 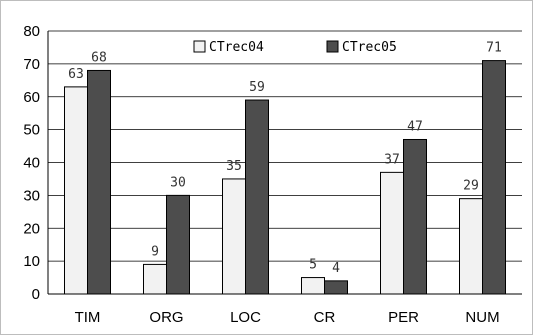 I want to click on legend-label-ctrec04: CTrec04, so click(x=236, y=47).